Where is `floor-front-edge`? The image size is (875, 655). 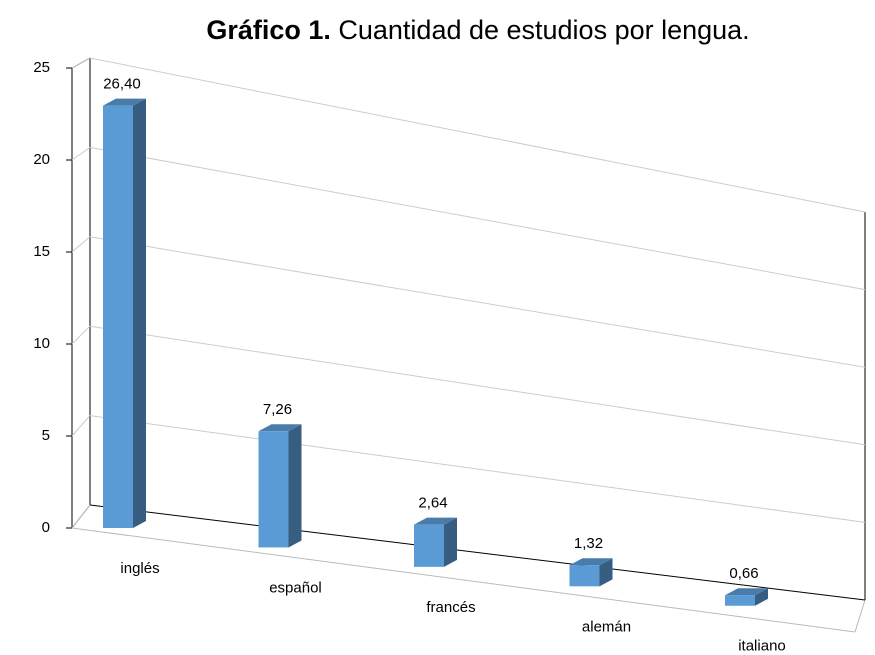 floor-front-edge is located at coordinates (463, 580).